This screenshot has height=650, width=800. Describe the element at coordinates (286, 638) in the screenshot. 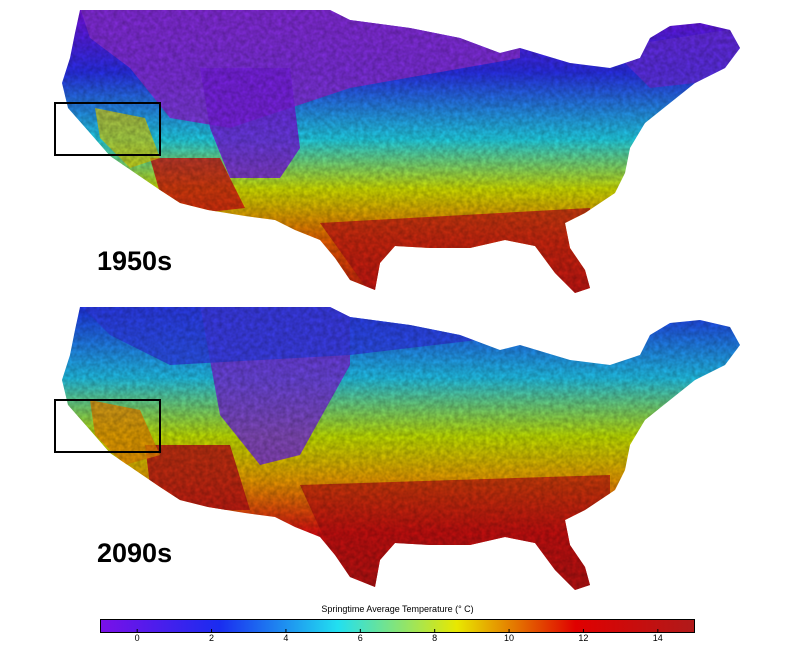

I see `colorbar-tick-label: 4` at that location.